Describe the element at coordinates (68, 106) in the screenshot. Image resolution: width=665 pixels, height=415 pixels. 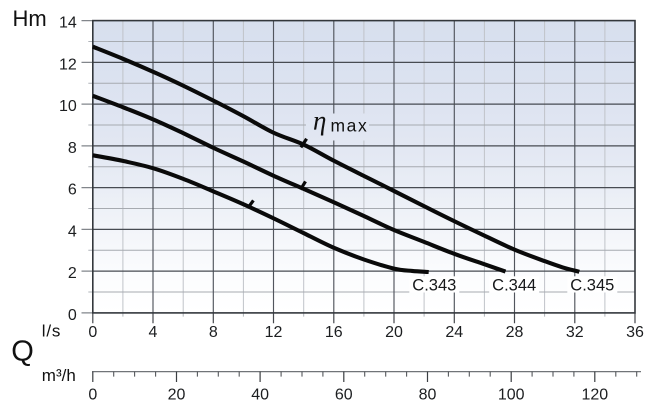
I see `svg-text: 10` at that location.